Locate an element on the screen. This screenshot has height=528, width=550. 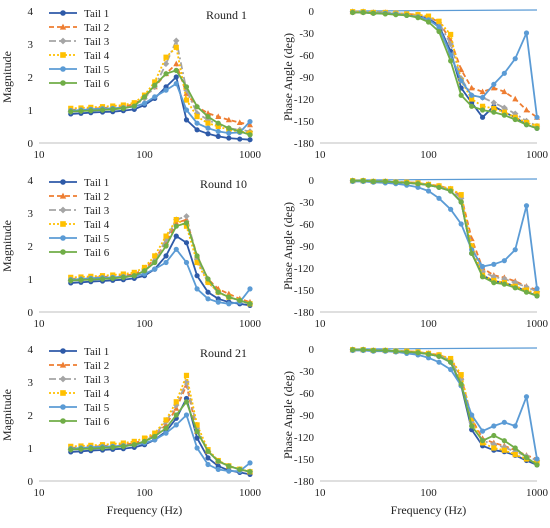
y-tick-label: 0 is located at coordinates (312, 350).